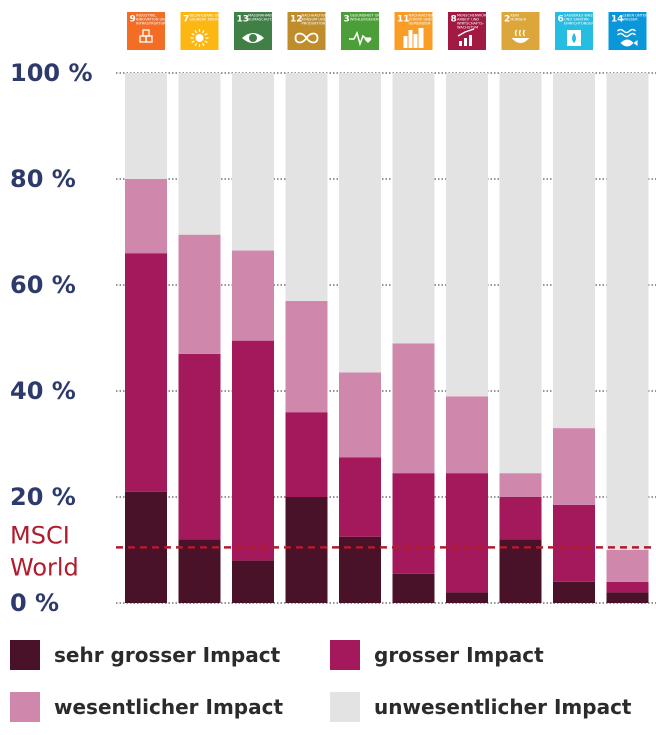 The height and width of the screenshot is (735, 656). What do you see at coordinates (43, 497) in the screenshot?
I see `y-tick-label: 20 %` at bounding box center [43, 497].